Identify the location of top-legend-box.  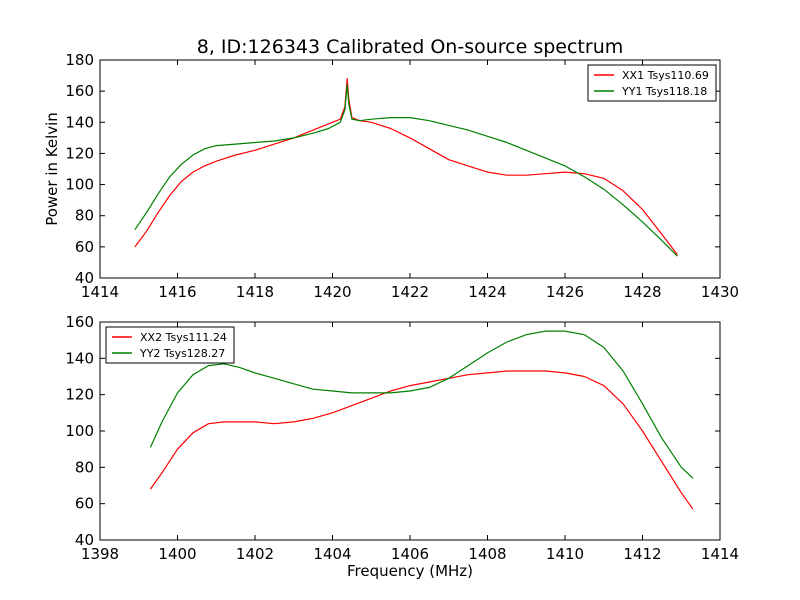
(652, 83).